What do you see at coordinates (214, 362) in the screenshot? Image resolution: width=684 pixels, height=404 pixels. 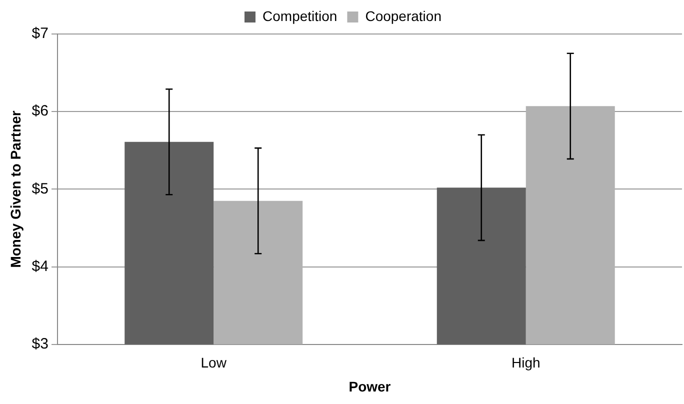 I see `x-tick-label: Low` at bounding box center [214, 362].